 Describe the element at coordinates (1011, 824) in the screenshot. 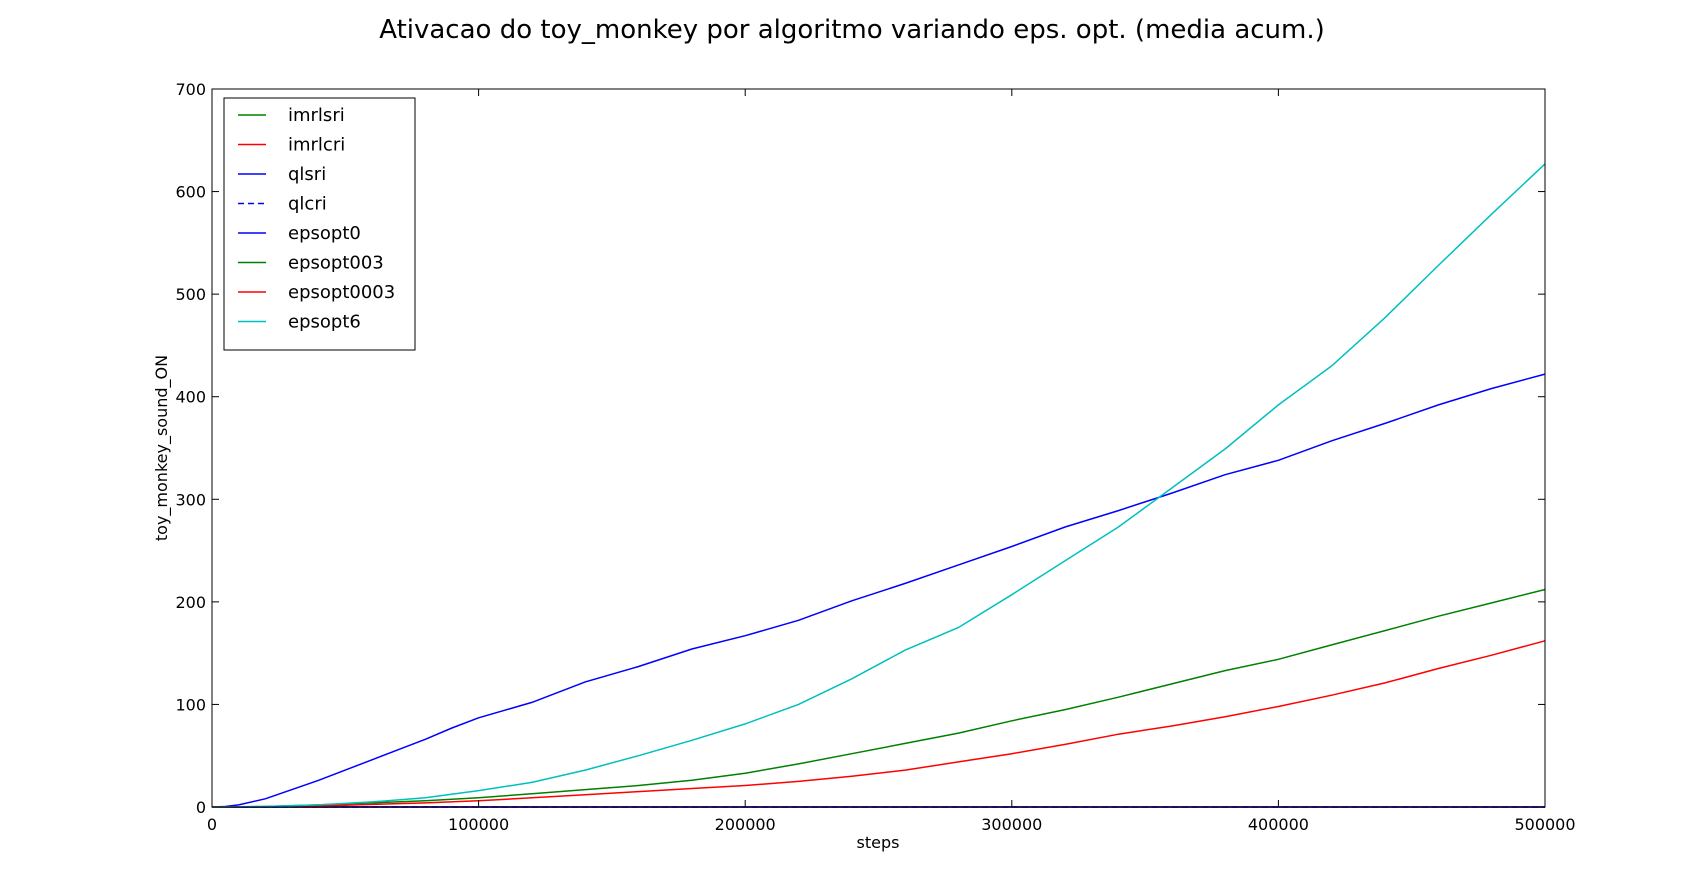

I see `x-tick-label: 300000` at that location.